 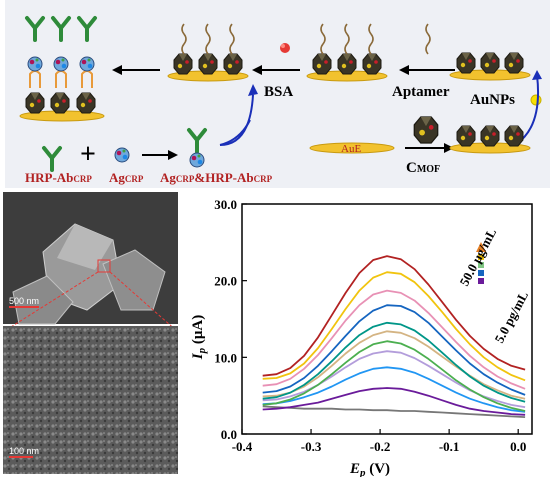 What do you see at coordinates (369, 469) in the screenshot?
I see `x-axis-label: Ep (V)` at bounding box center [369, 469].